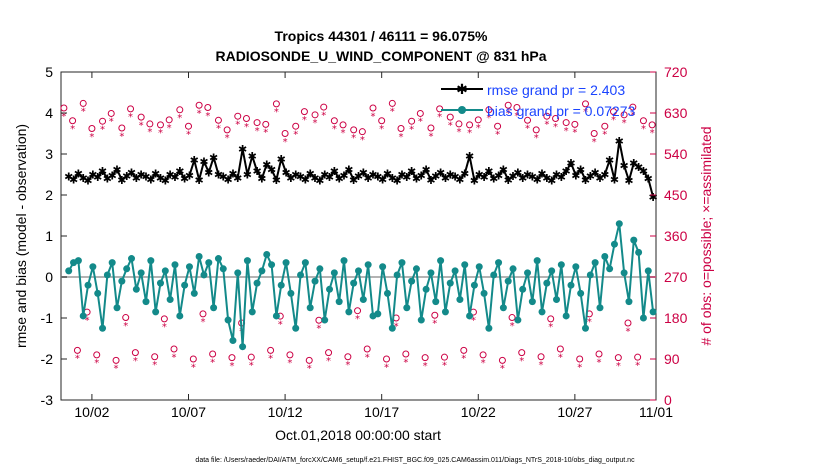 This screenshot has height=470, width=830. Describe the element at coordinates (556, 90) in the screenshot. I see `legend-rmse-label: rmse grand pr = 2.403` at that location.